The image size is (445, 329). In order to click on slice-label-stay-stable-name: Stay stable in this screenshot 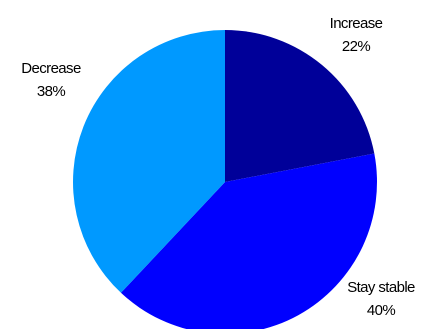, I will do `click(381, 287)`.